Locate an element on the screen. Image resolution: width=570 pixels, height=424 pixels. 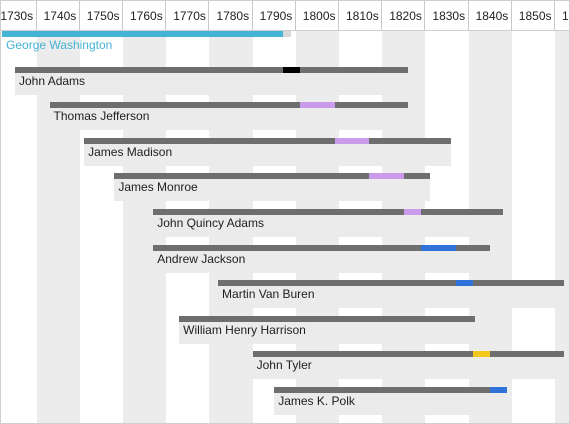
axis-tick-label: 1820s is located at coordinates (405, 16).